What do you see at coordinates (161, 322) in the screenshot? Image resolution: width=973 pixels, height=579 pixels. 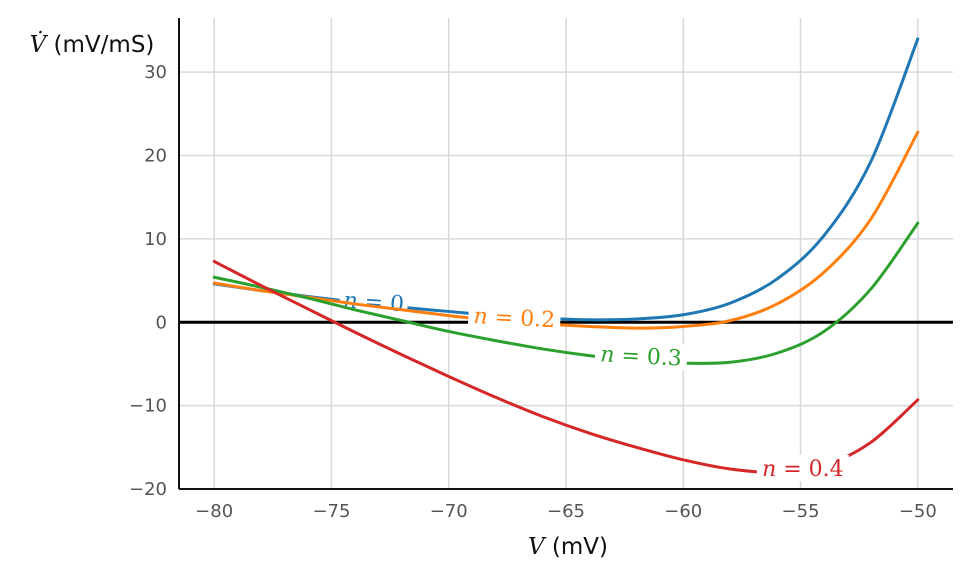 I see `y-tick-label: 0` at bounding box center [161, 322].